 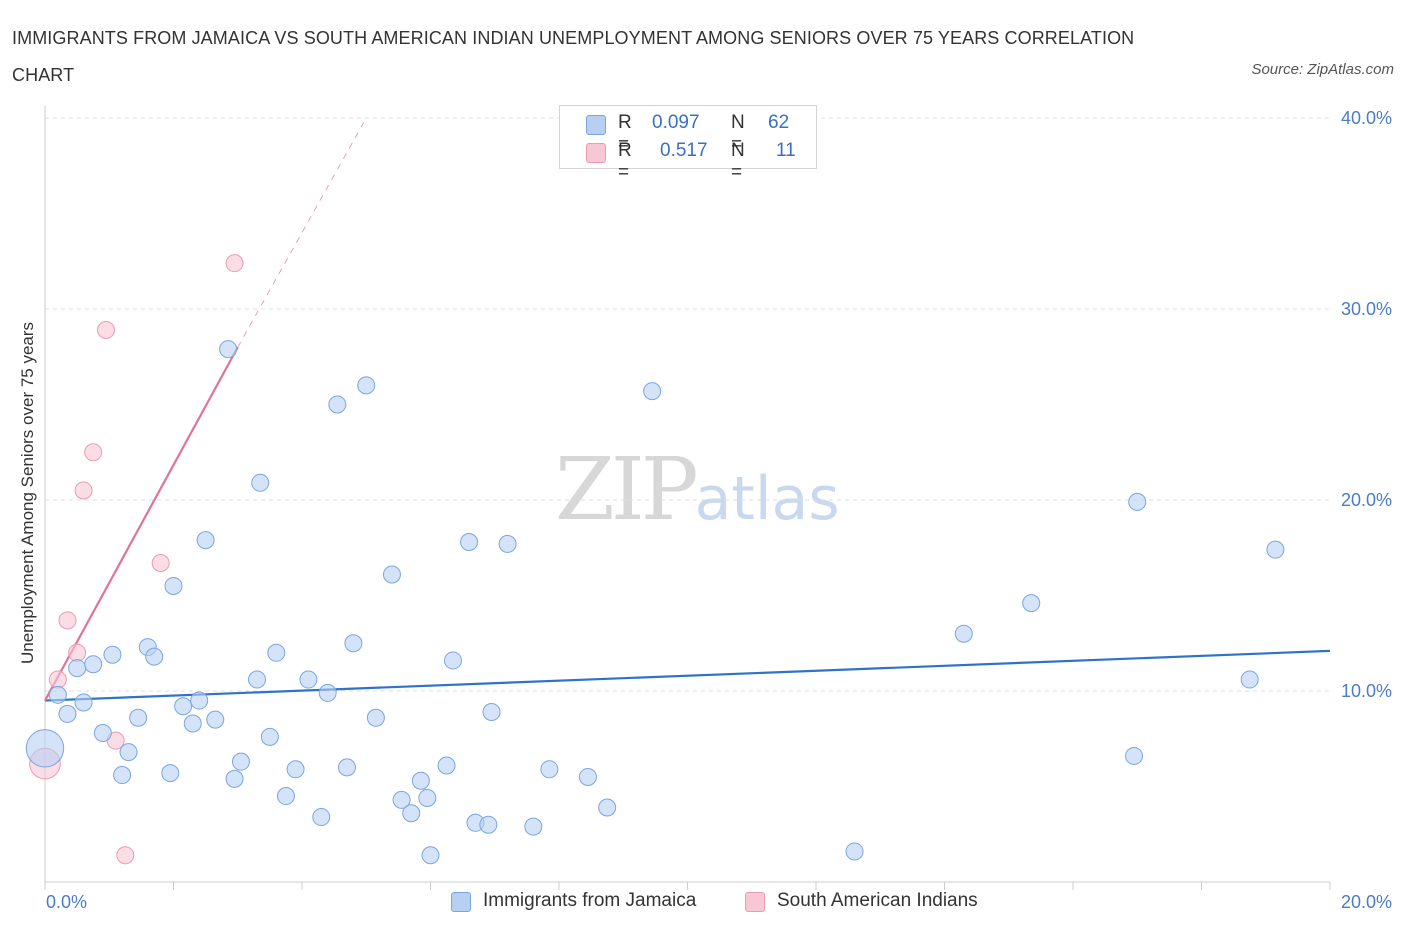 I want to click on trend-line-south-american-indians, so click(x=141, y=524).